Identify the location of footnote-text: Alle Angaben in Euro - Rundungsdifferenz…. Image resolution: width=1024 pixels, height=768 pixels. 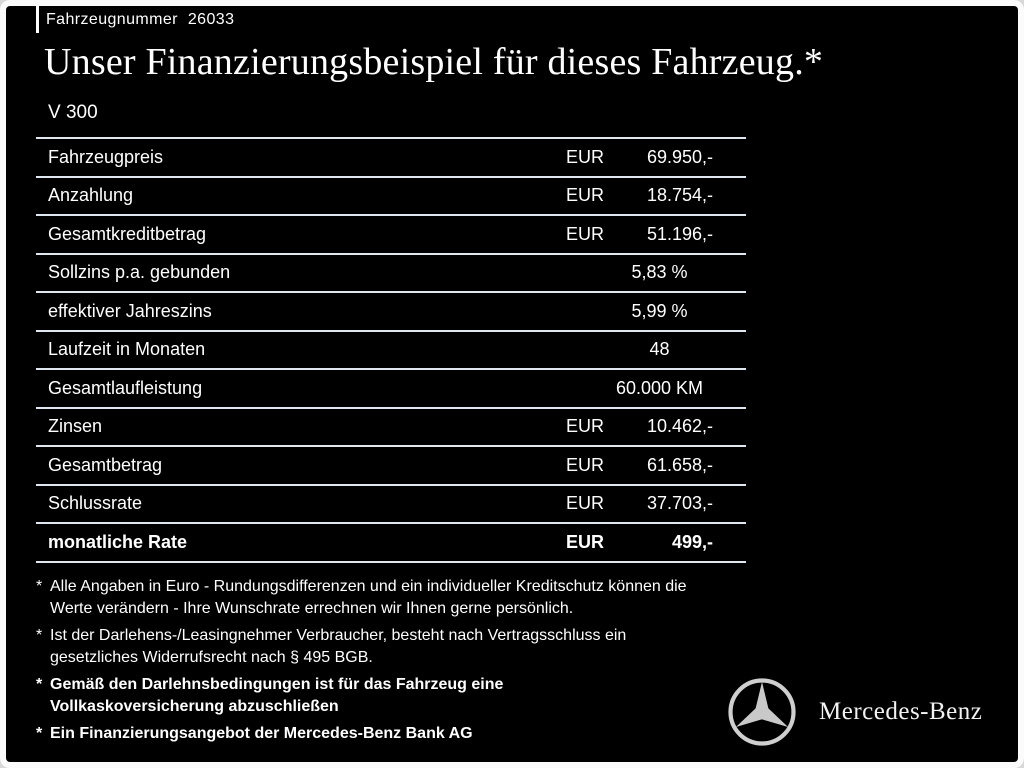
(368, 598).